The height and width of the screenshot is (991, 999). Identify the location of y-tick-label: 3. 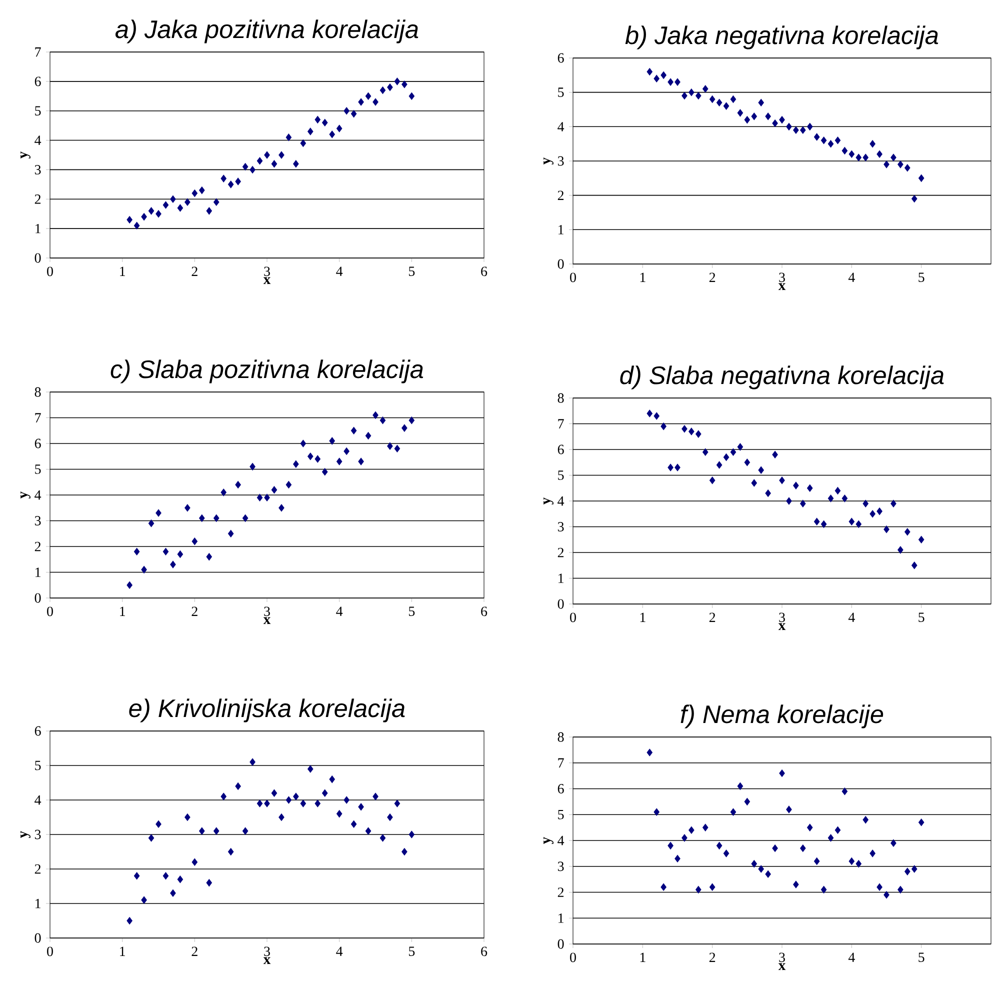
(37, 521).